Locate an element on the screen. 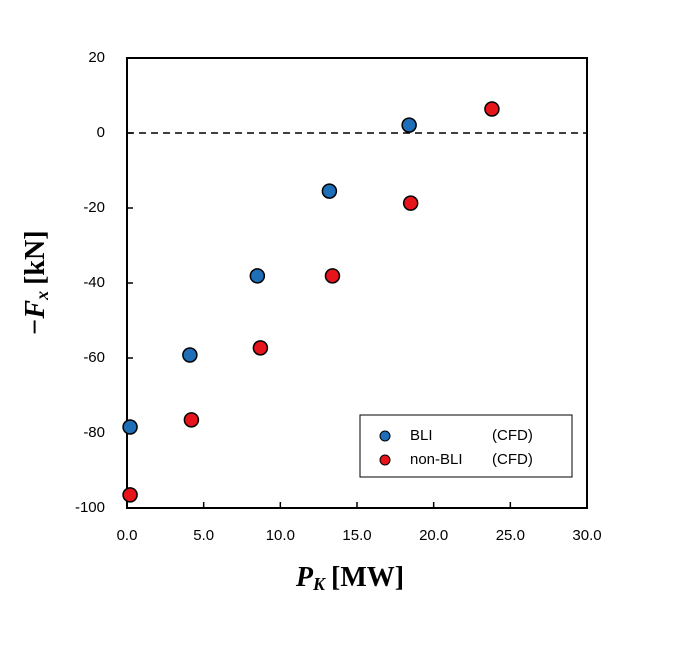  x-tick-label: 30.0 is located at coordinates (586, 535).